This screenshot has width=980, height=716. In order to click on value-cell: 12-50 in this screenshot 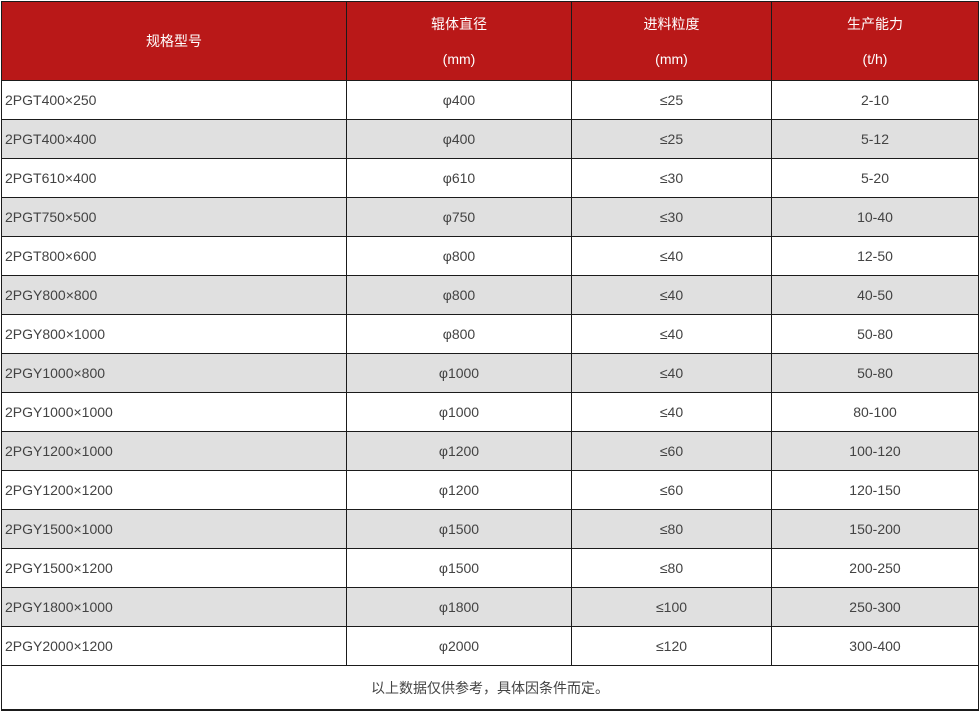, I will do `click(875, 256)`.